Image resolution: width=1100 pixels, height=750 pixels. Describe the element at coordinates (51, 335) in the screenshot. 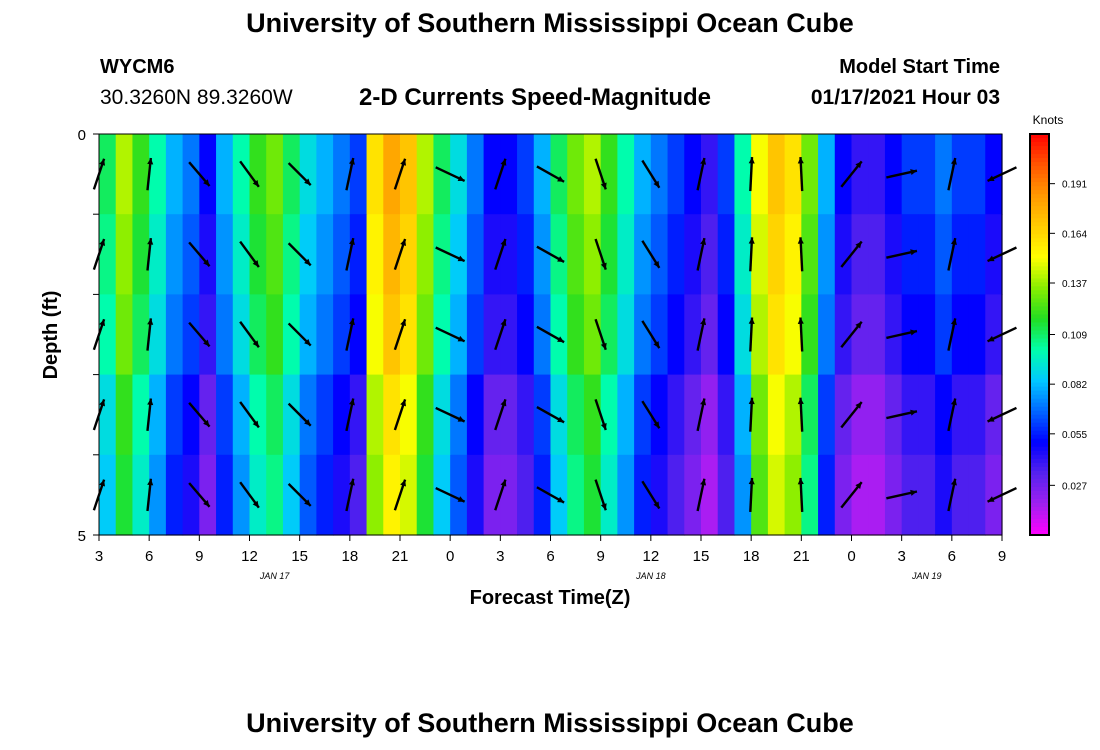

I see `y-axis-label: Depth (ft)` at that location.